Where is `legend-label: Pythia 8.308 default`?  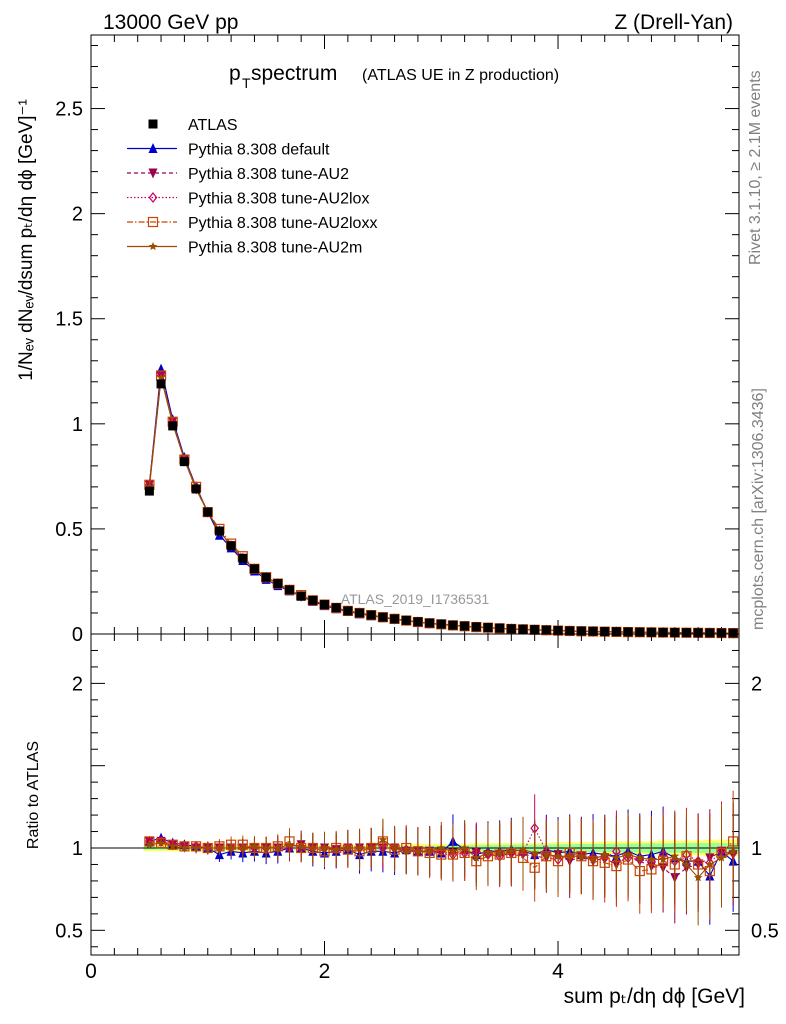 legend-label: Pythia 8.308 default is located at coordinates (259, 150).